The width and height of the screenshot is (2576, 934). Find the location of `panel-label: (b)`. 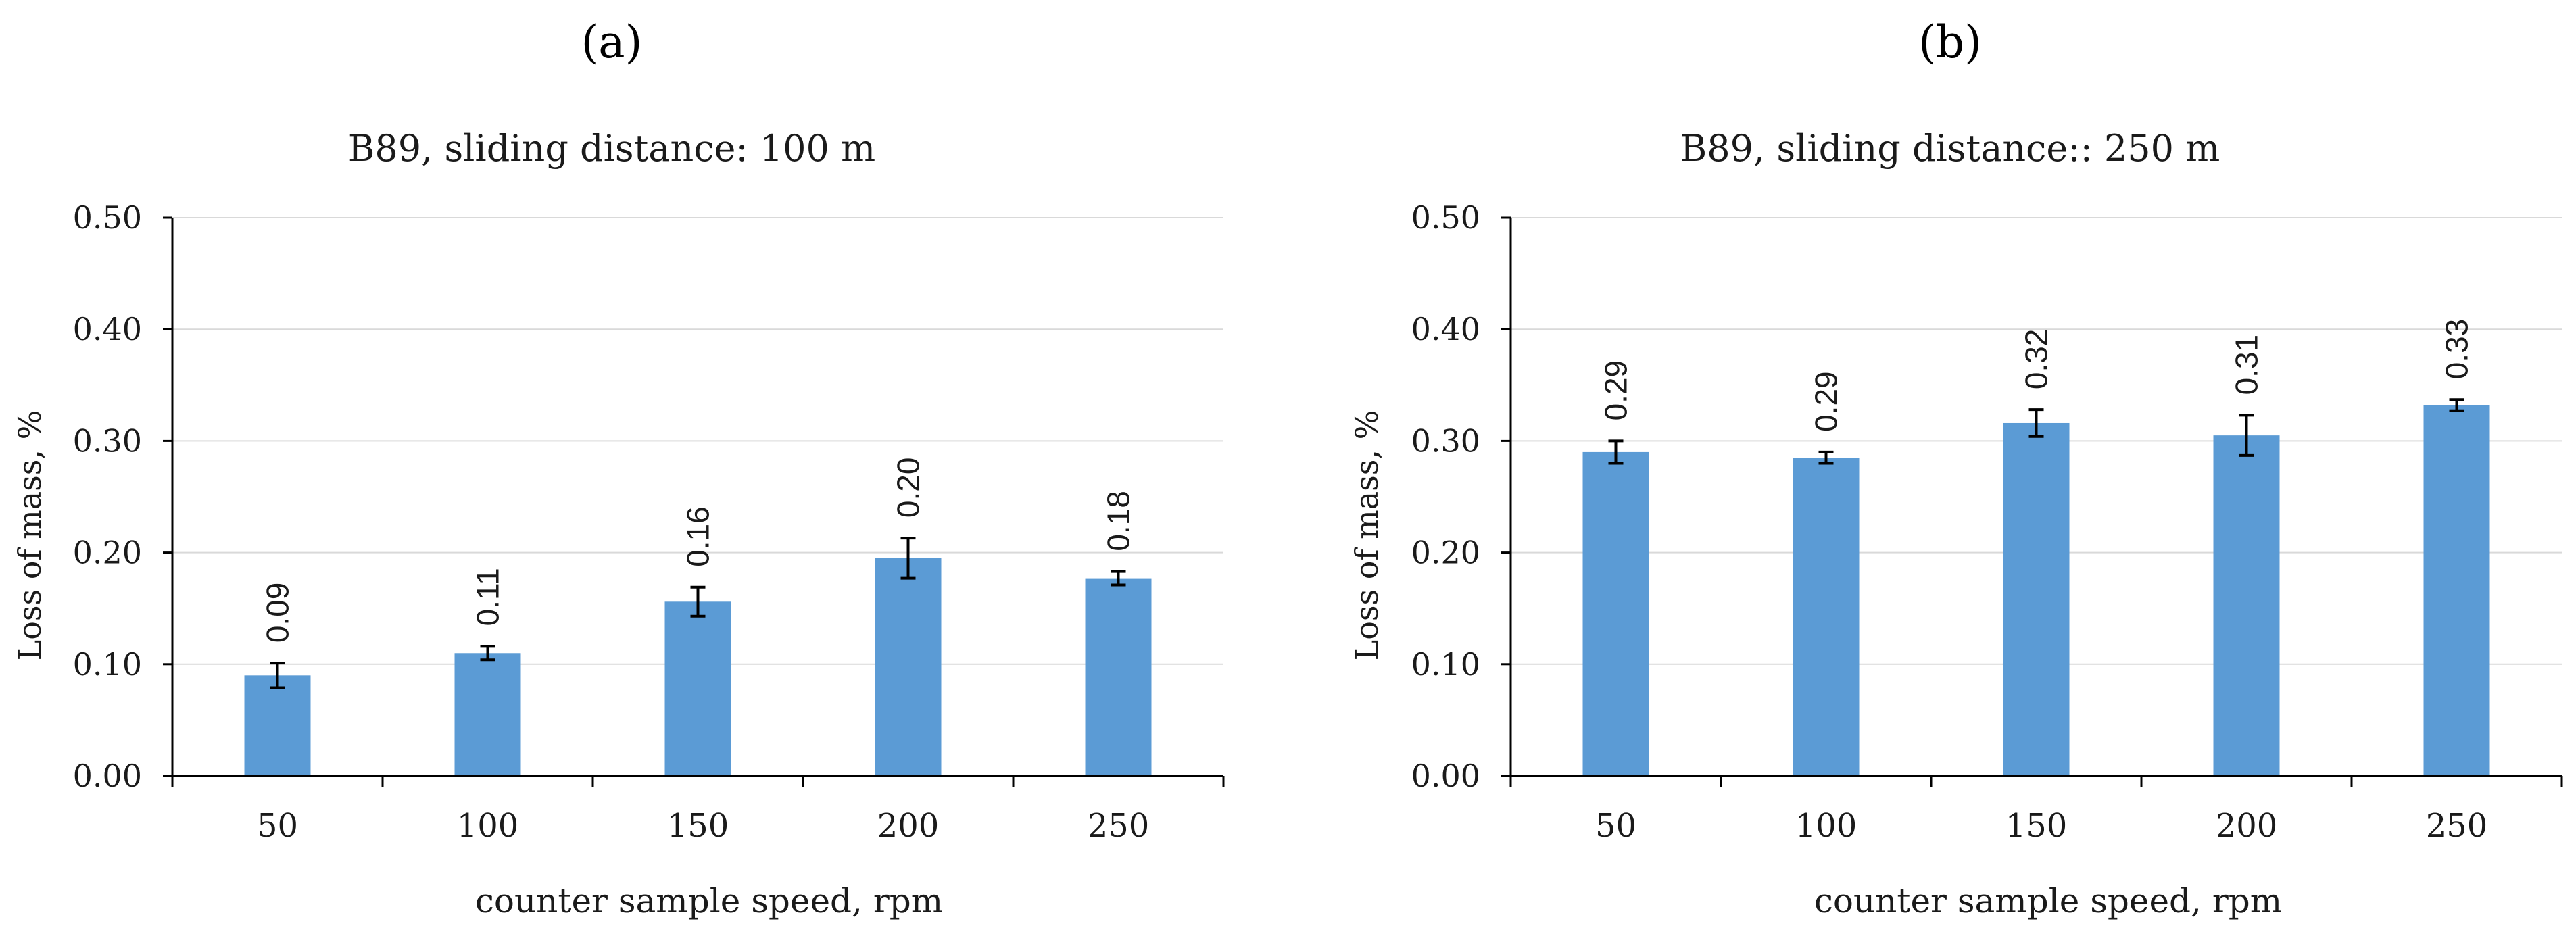

panel-label: (b) is located at coordinates (1950, 42).